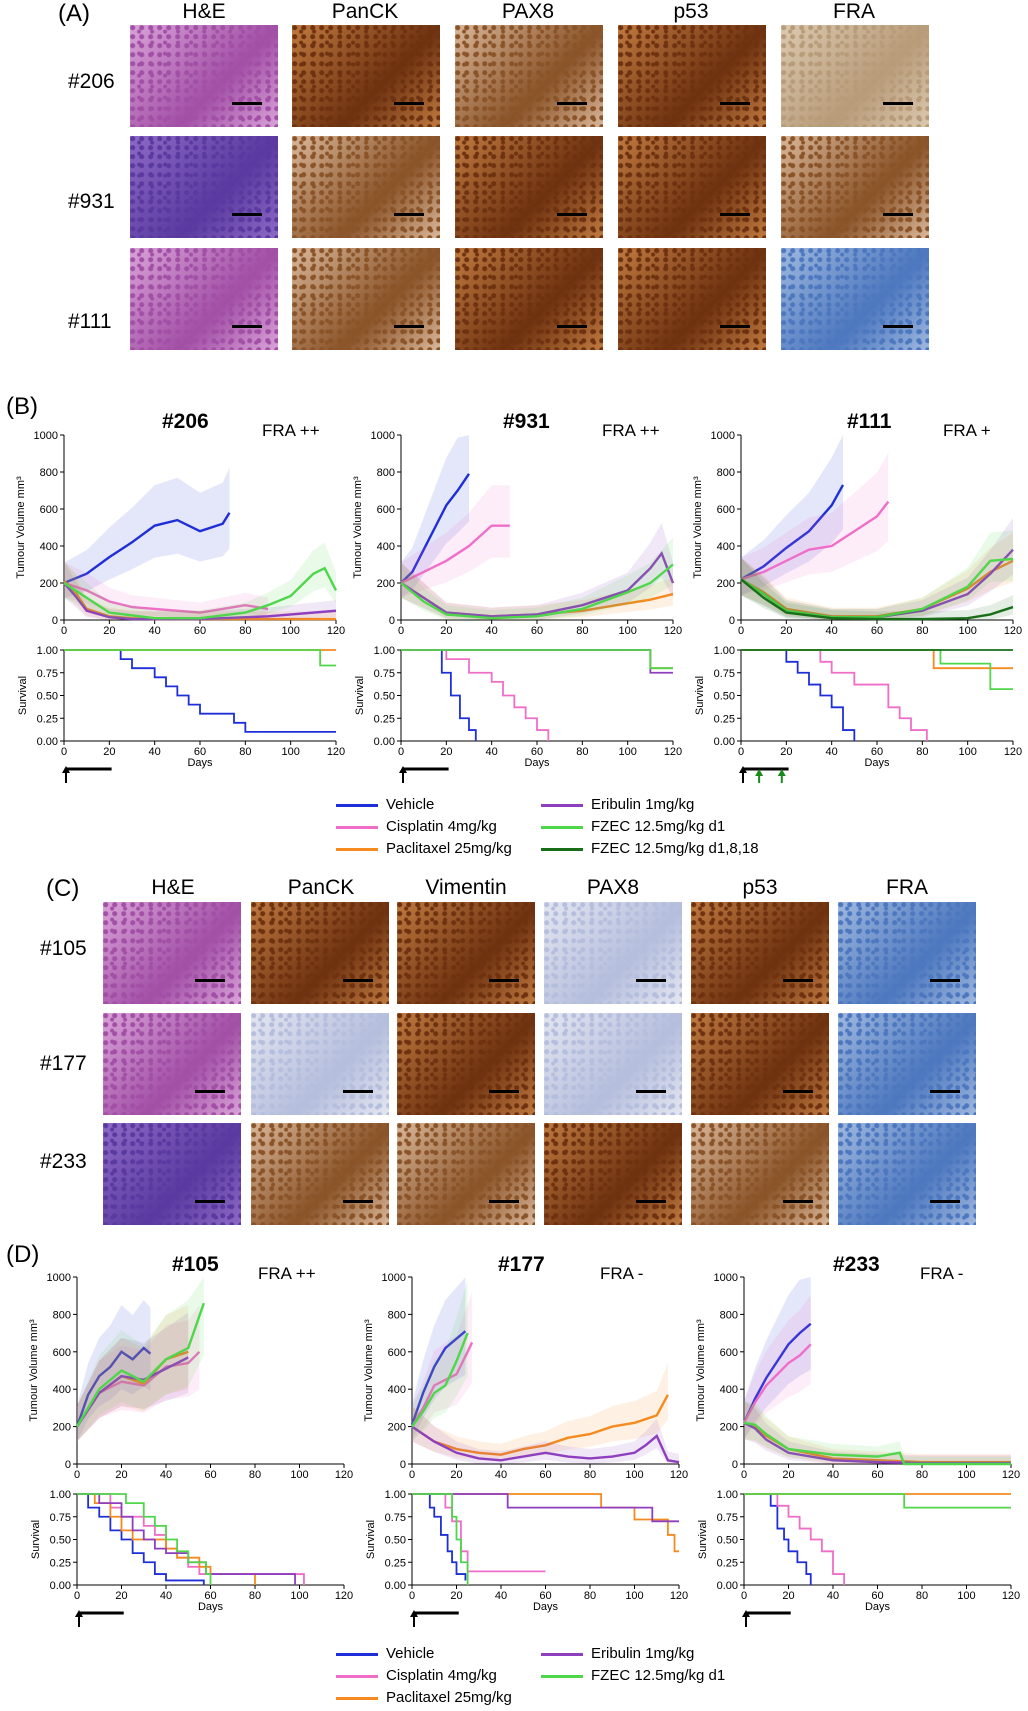 The height and width of the screenshot is (1711, 1028). I want to click on fra-annotation: FRA ++, so click(287, 1273).